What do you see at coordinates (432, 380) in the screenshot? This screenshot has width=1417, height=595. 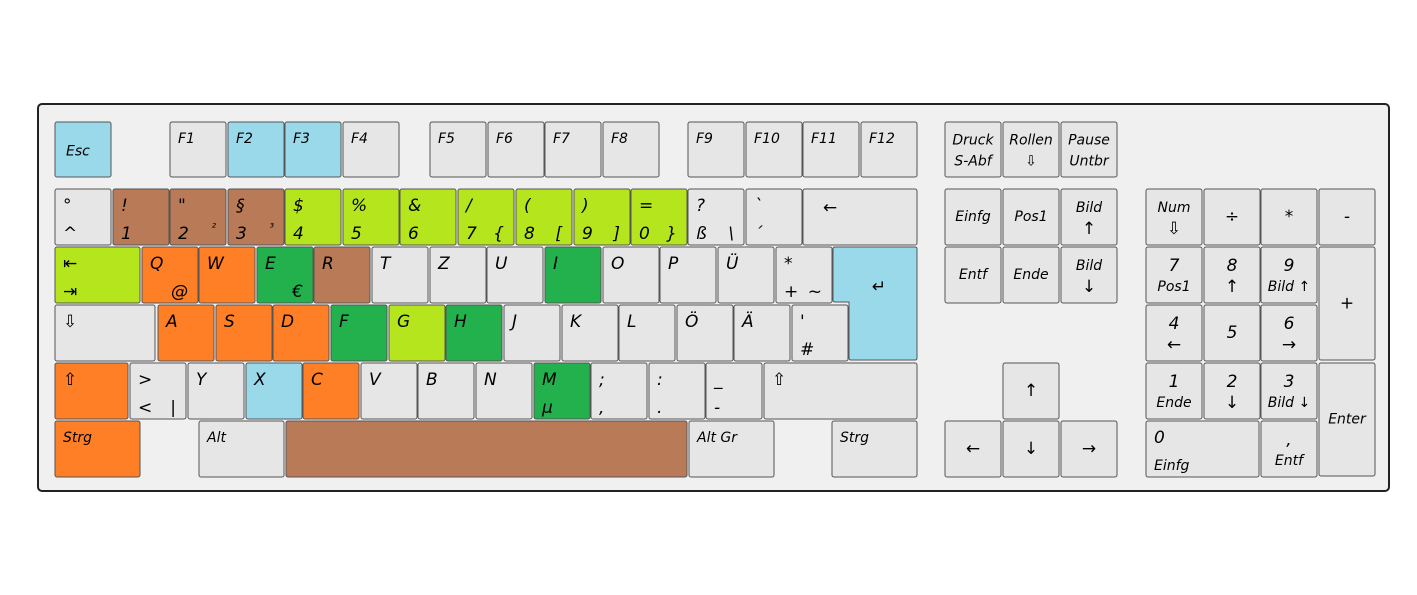 I see `key-label: B` at bounding box center [432, 380].